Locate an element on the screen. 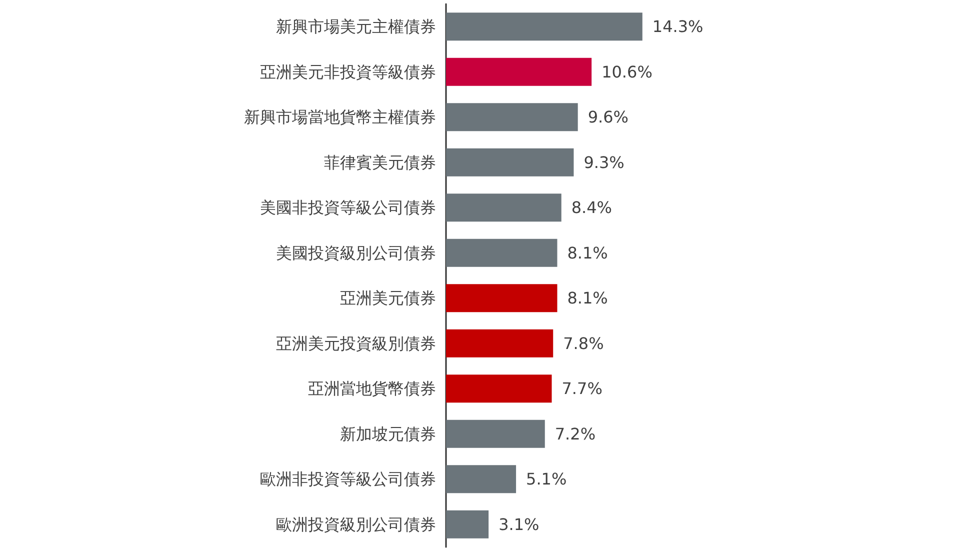  data-label: 10.6% is located at coordinates (627, 72).